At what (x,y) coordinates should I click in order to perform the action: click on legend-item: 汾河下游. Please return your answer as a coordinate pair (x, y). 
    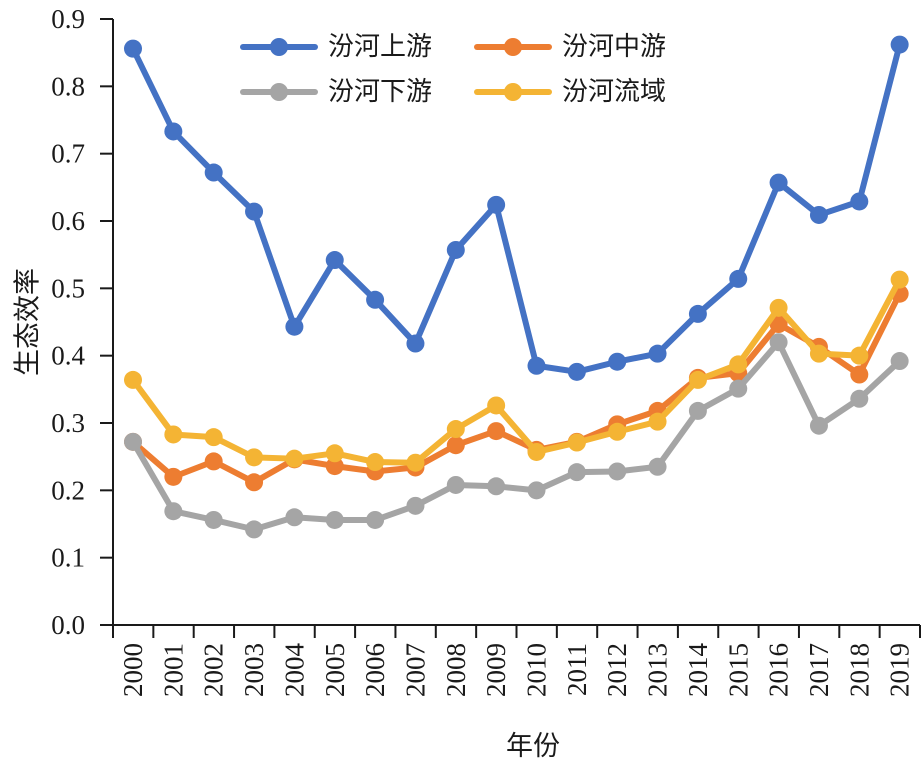
    Looking at the image, I should click on (336, 92).